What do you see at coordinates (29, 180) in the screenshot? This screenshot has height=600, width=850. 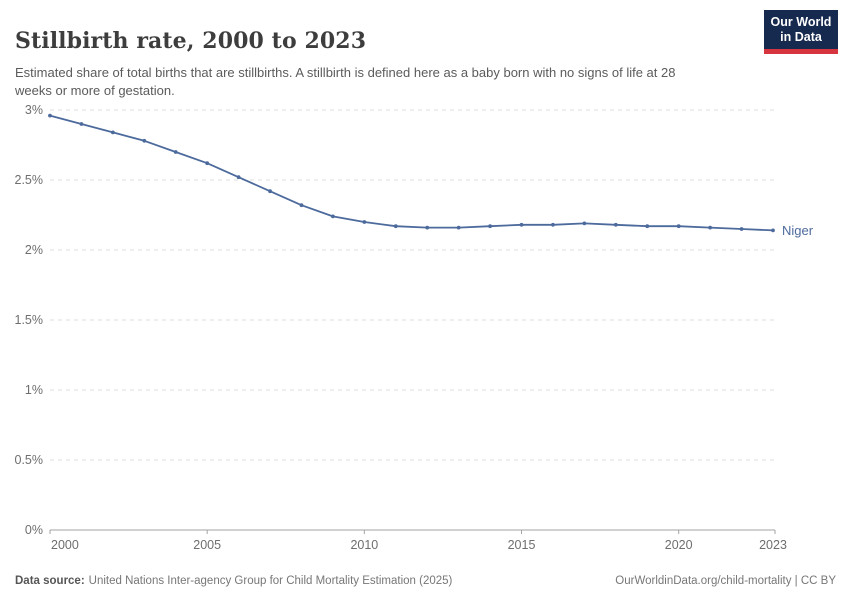 I see `y-tick-label: 2.5%` at bounding box center [29, 180].